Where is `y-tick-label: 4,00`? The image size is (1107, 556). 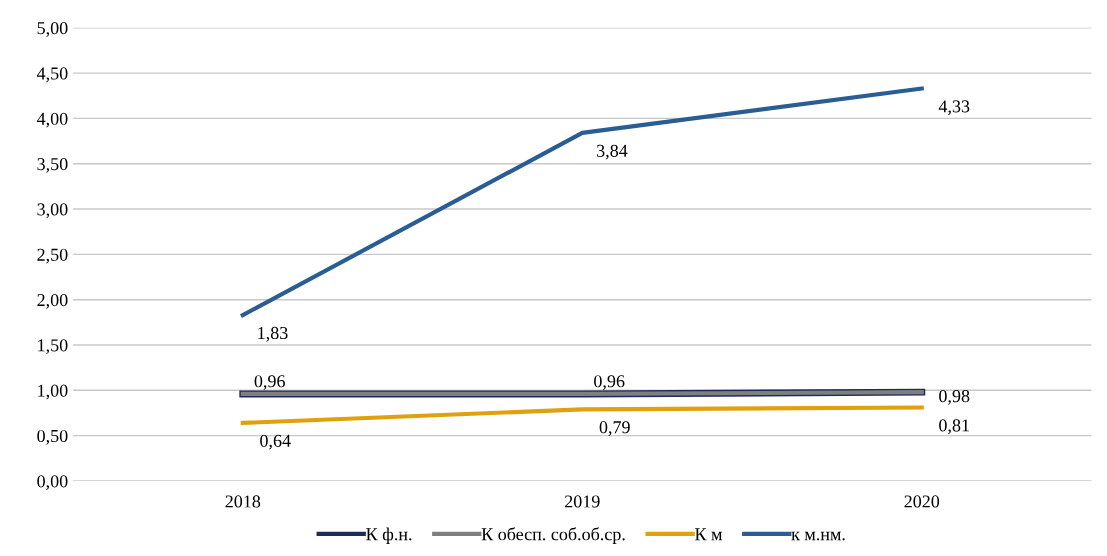 y-tick-label: 4,00 is located at coordinates (52, 120).